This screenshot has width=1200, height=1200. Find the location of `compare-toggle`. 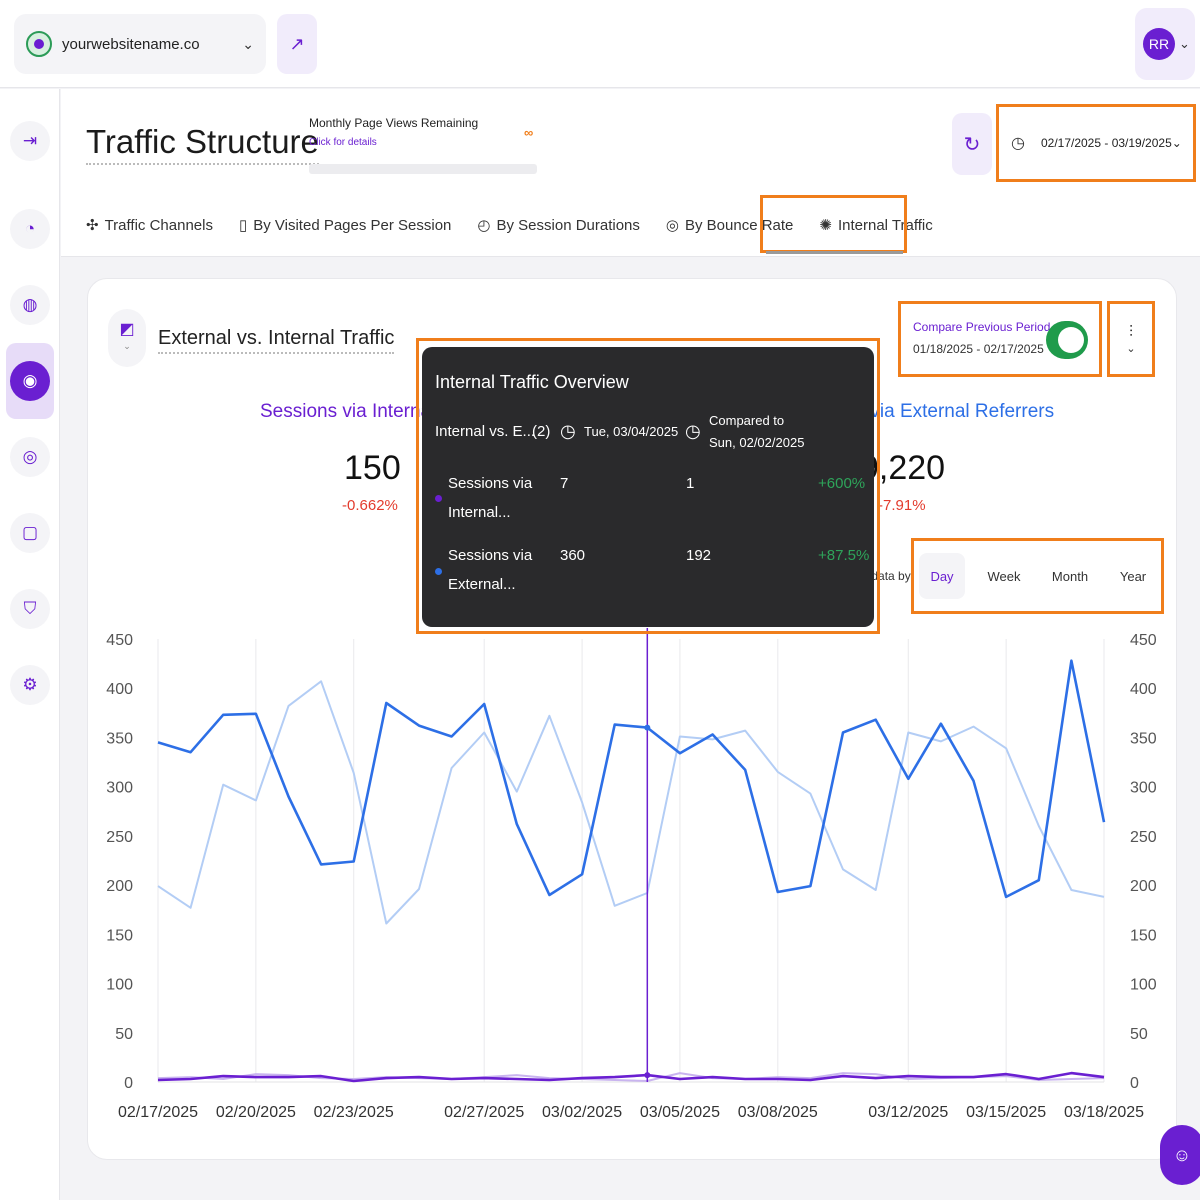

compare-toggle is located at coordinates (1067, 340).